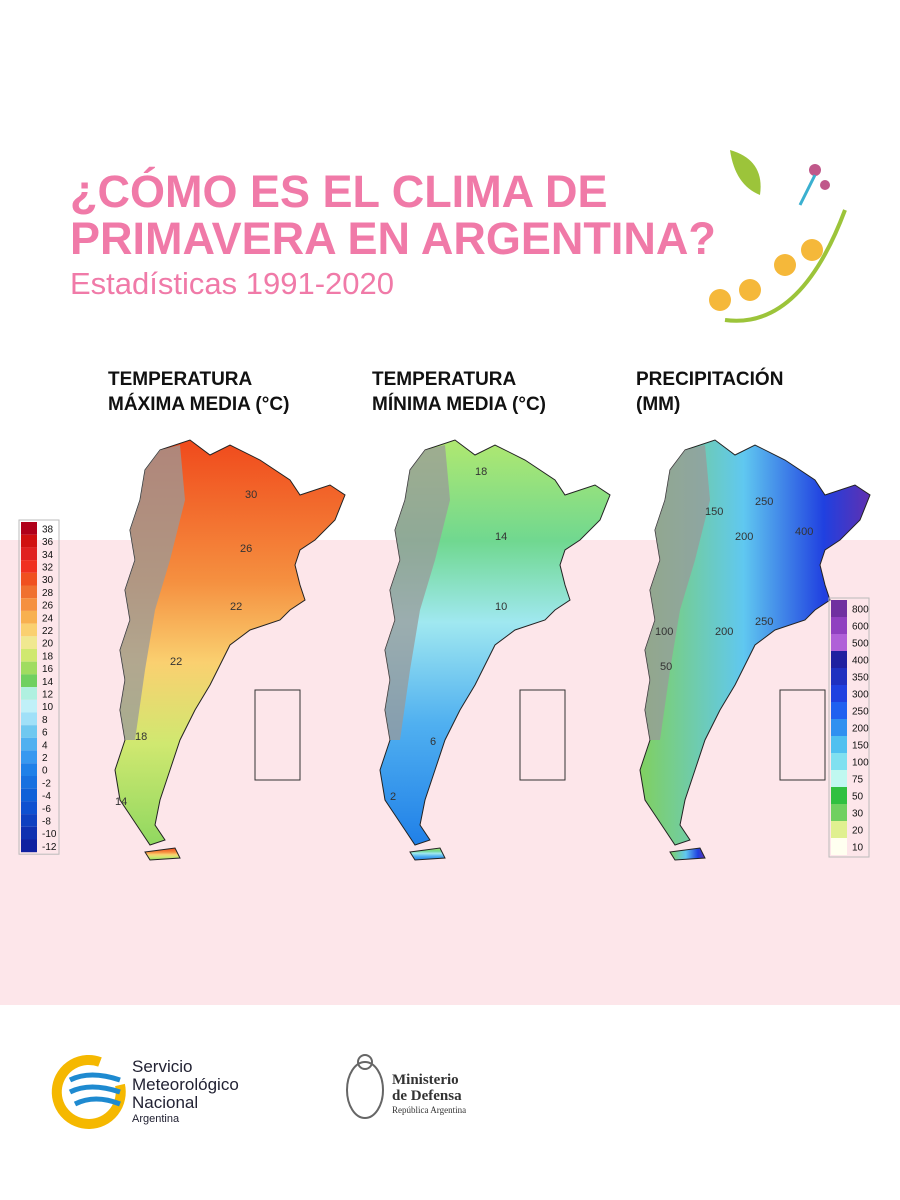  What do you see at coordinates (46, 821) in the screenshot?
I see `legend-label: -8` at bounding box center [46, 821].